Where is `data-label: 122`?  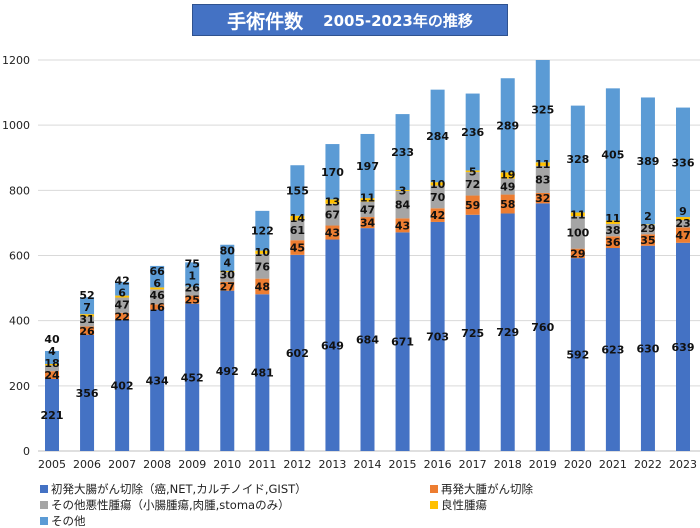 data-label: 122 is located at coordinates (262, 231).